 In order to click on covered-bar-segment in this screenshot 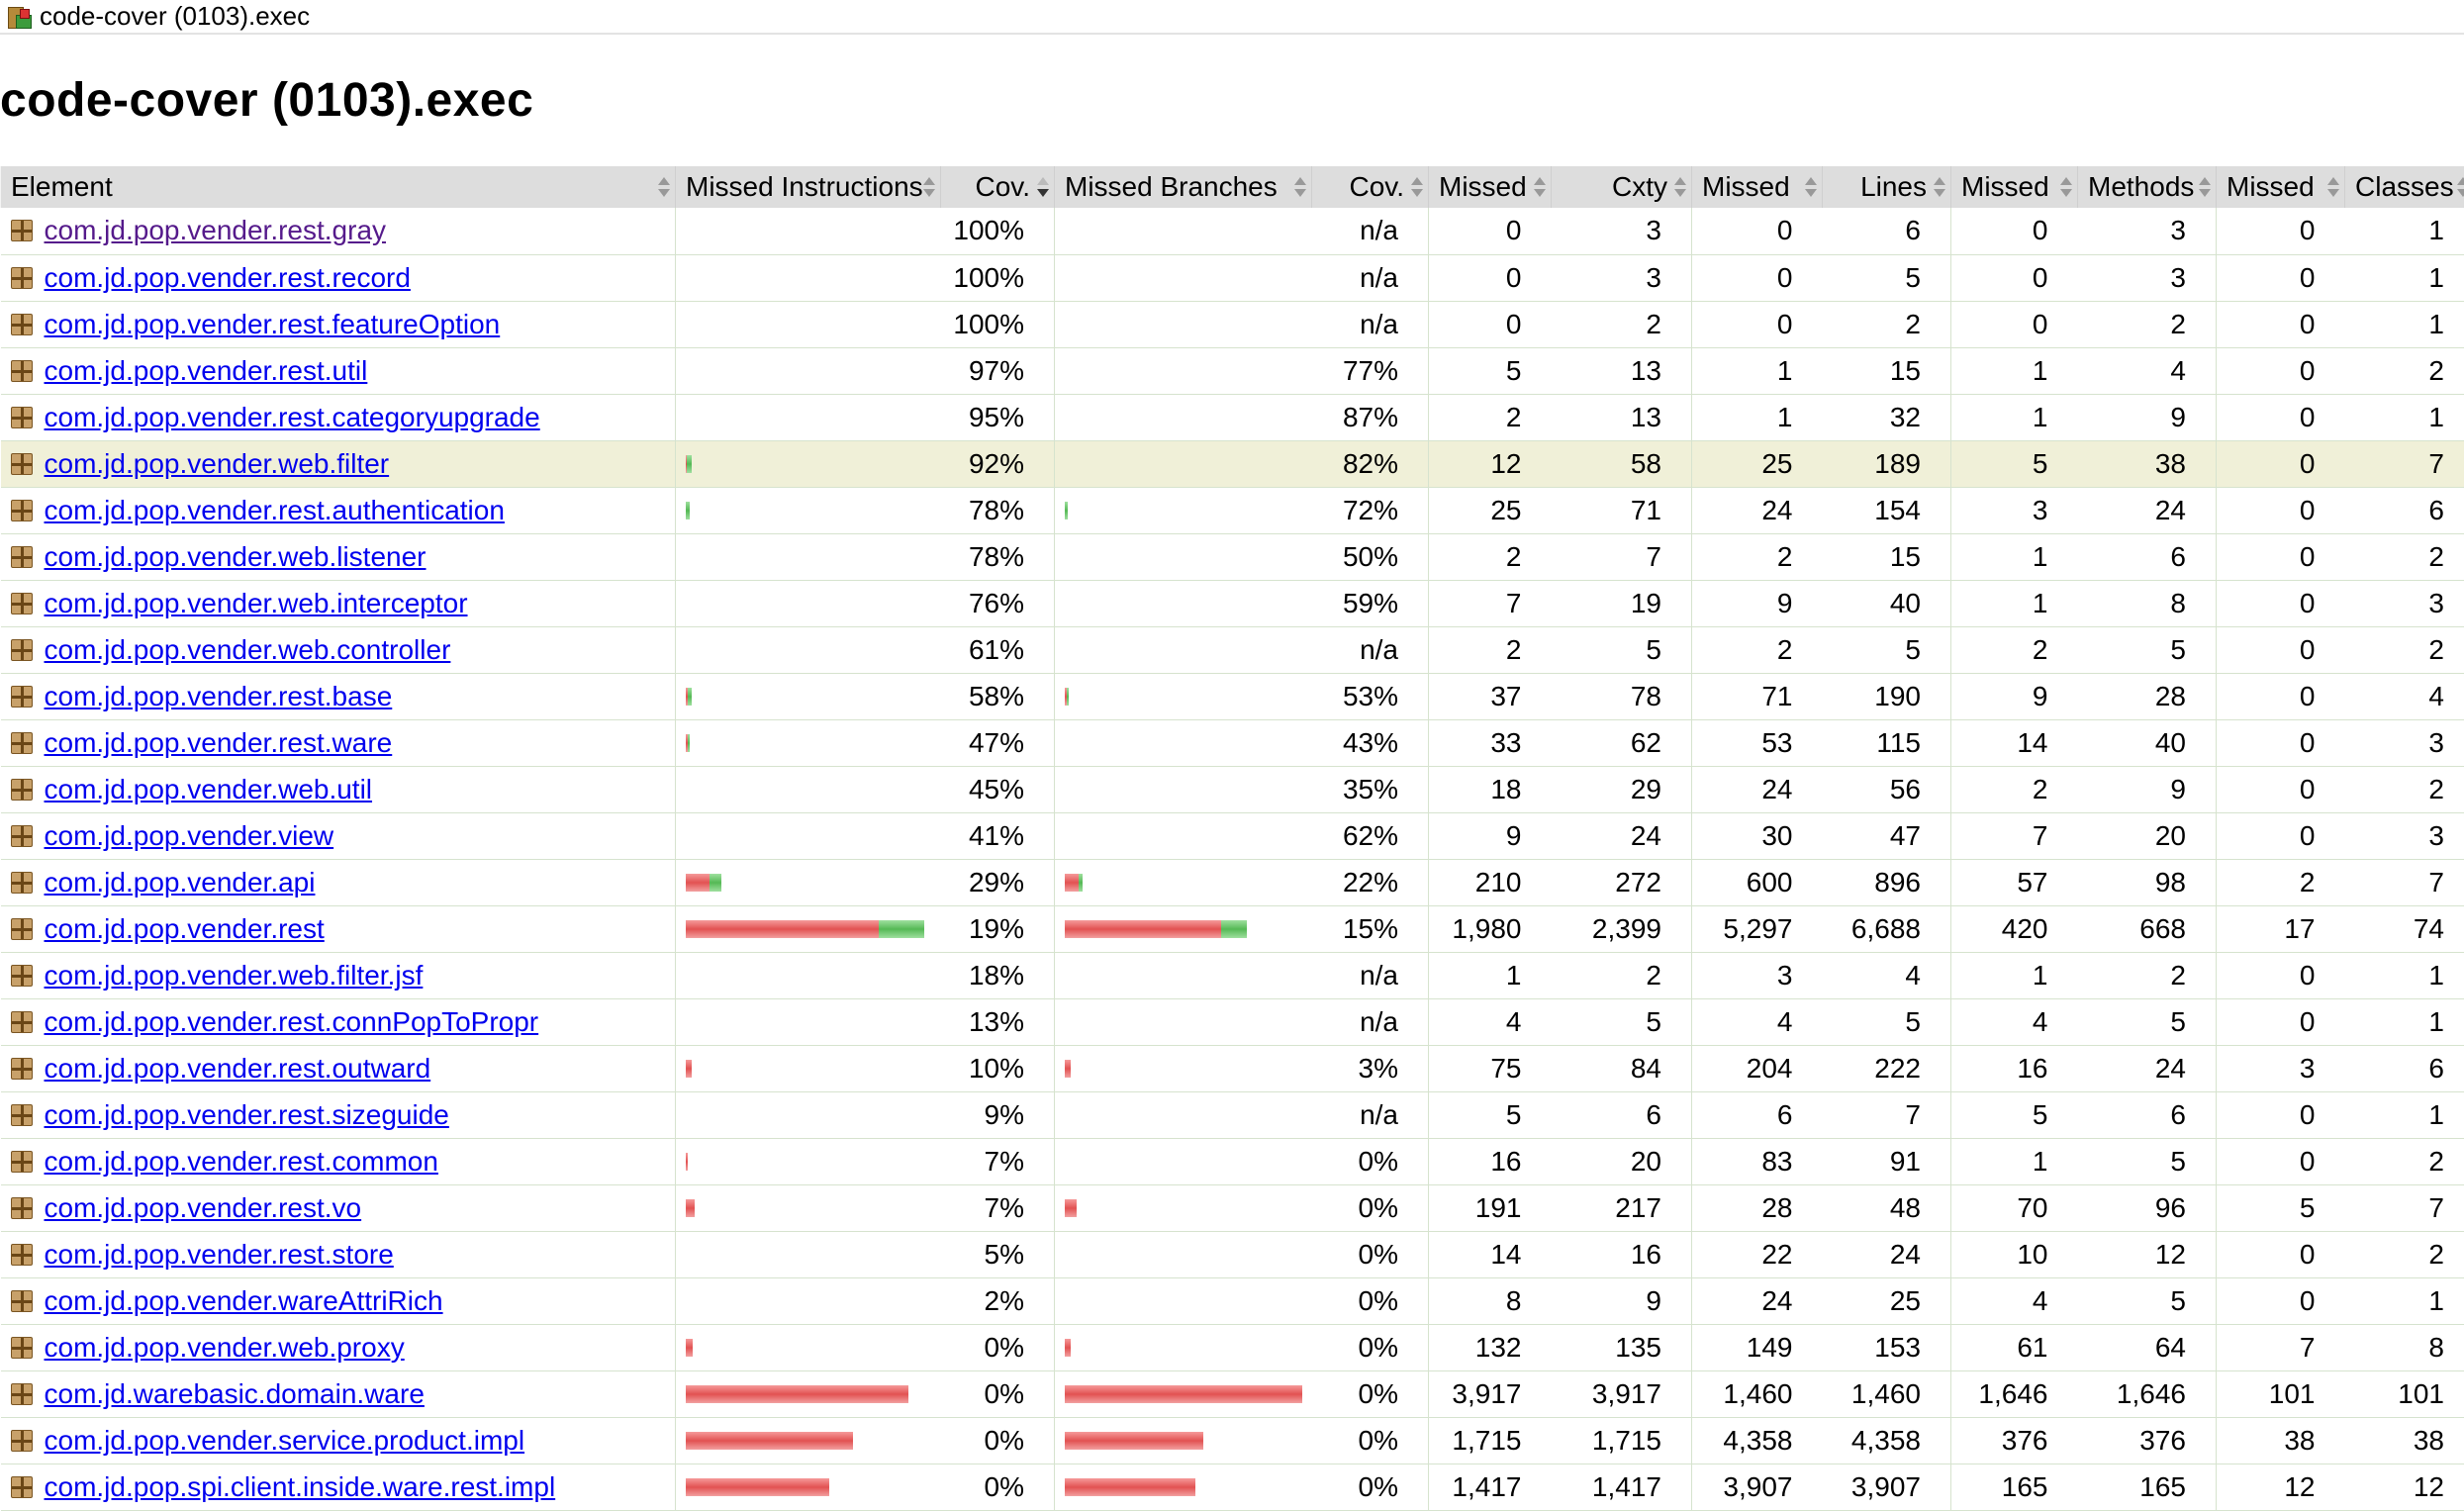, I will do `click(1234, 929)`.